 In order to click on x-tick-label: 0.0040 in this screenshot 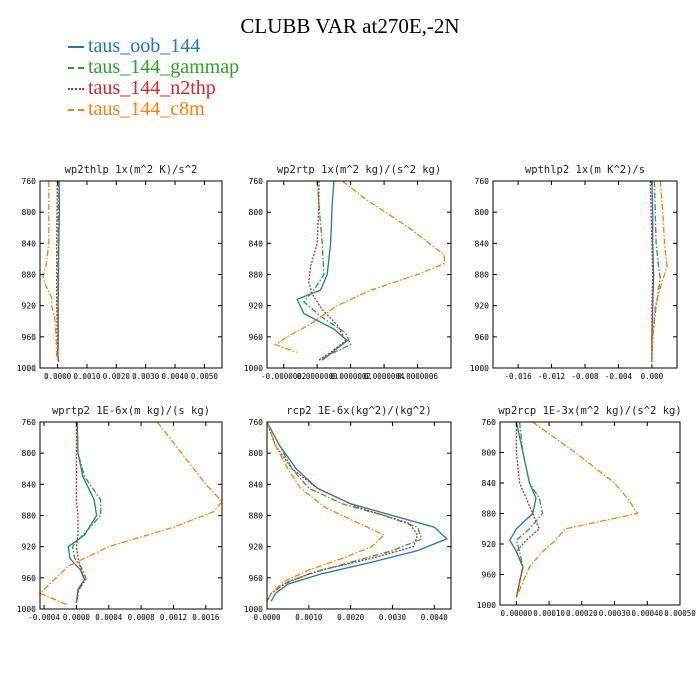, I will do `click(175, 376)`.